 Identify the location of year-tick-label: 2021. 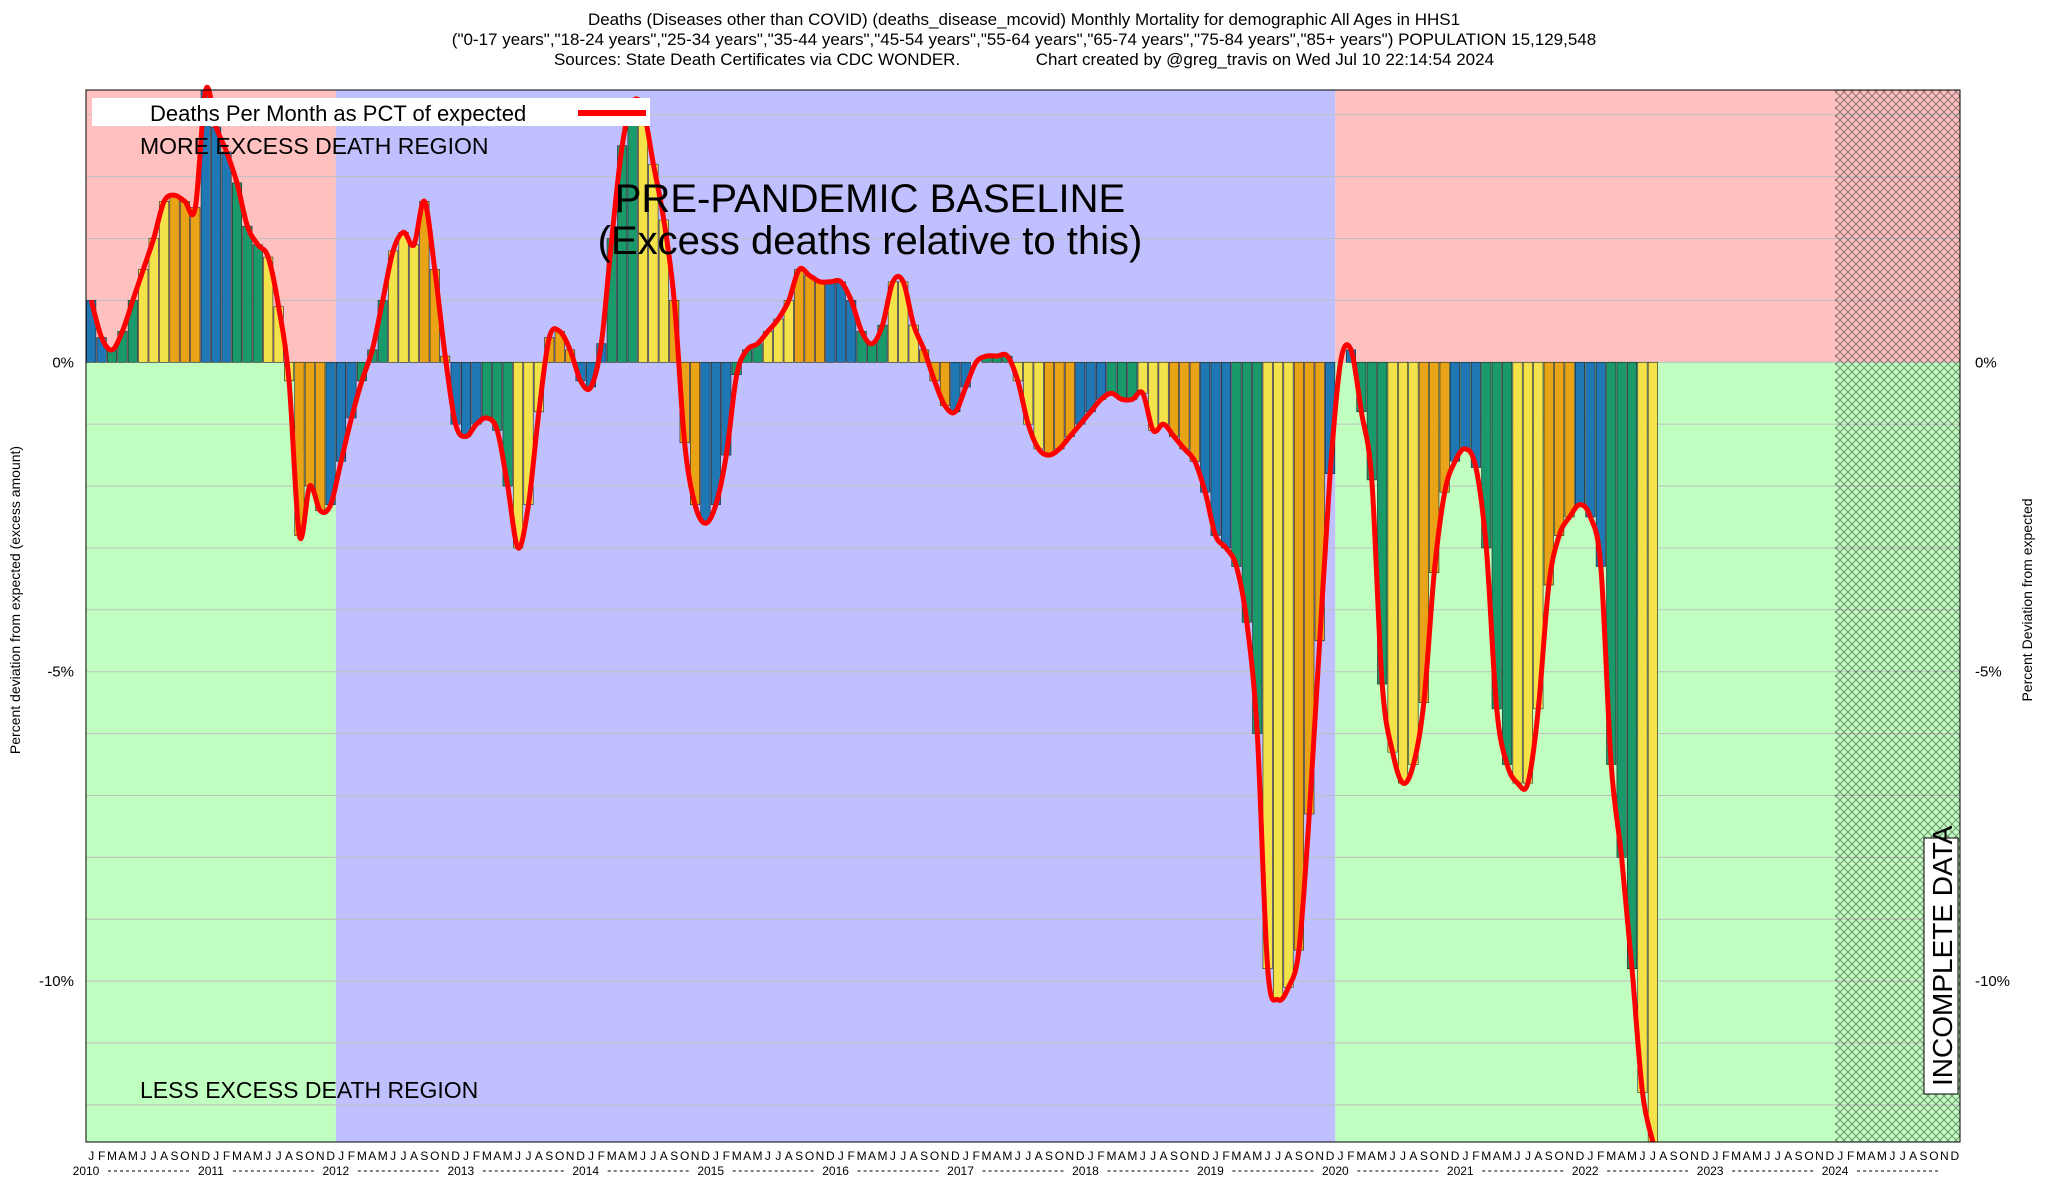
(1460, 1171).